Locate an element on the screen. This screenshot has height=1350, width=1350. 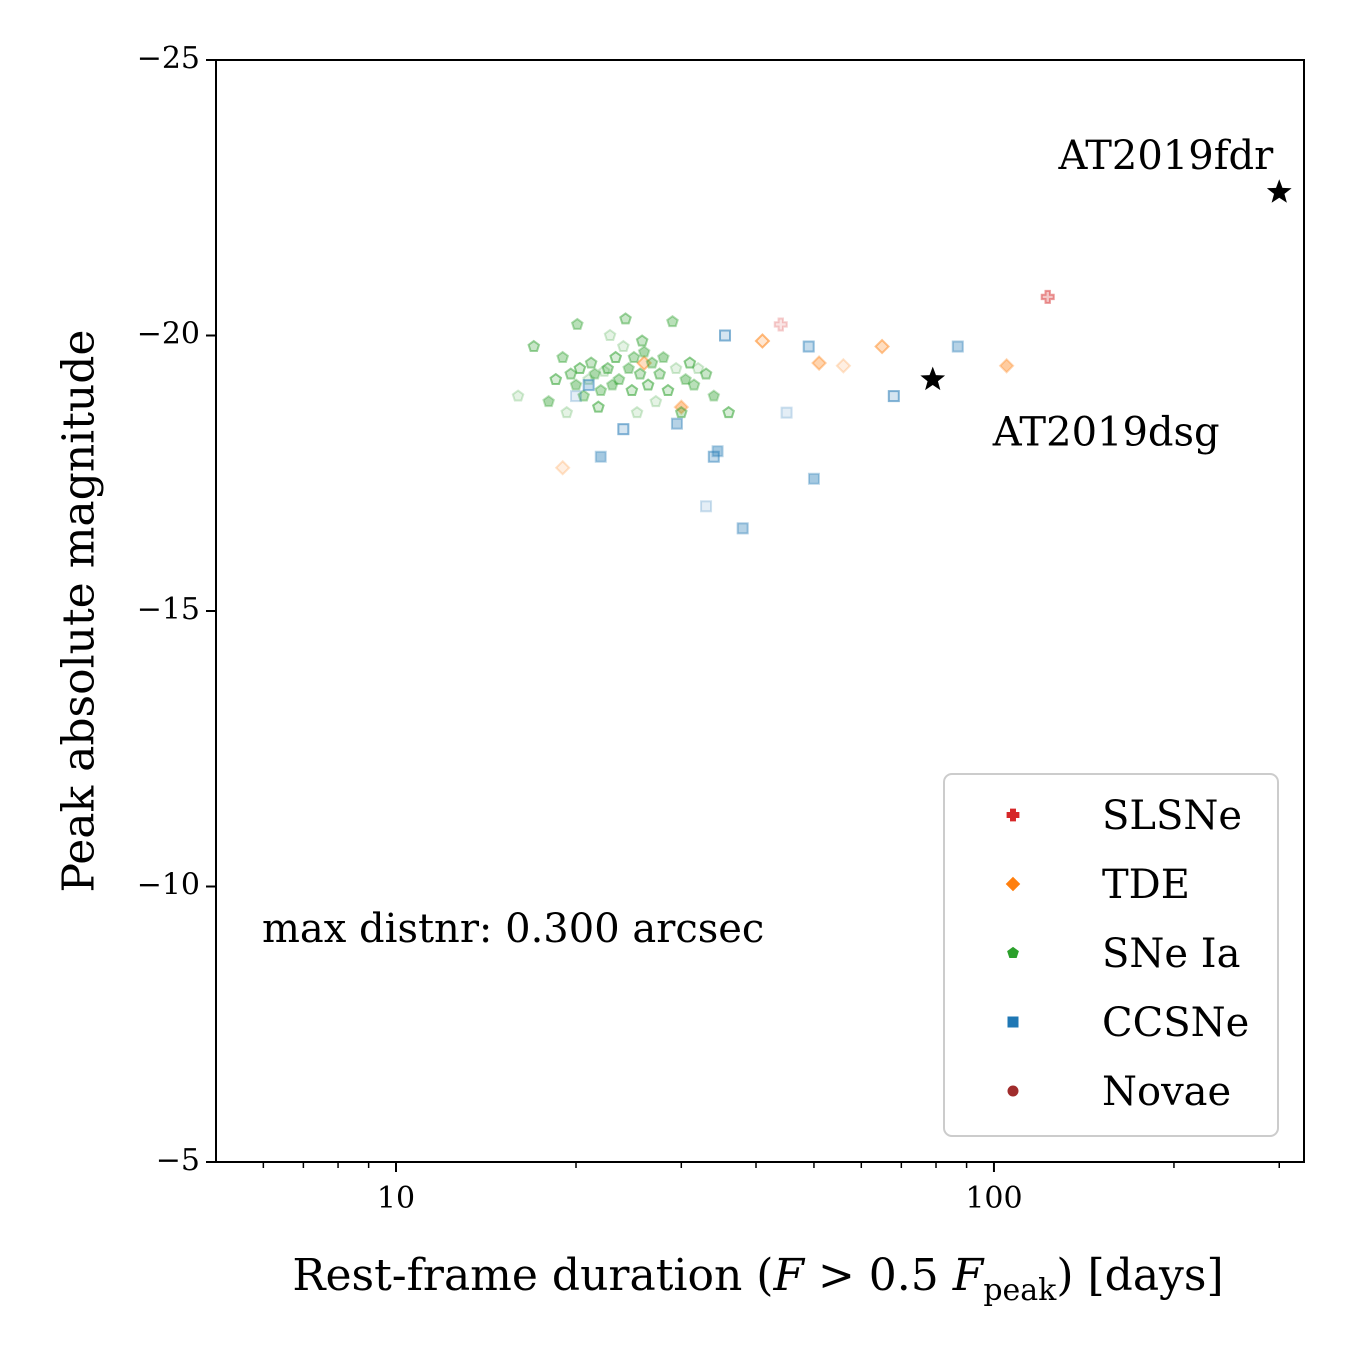
label-at2019dsg: AT2019dsg is located at coordinates (1106, 433).